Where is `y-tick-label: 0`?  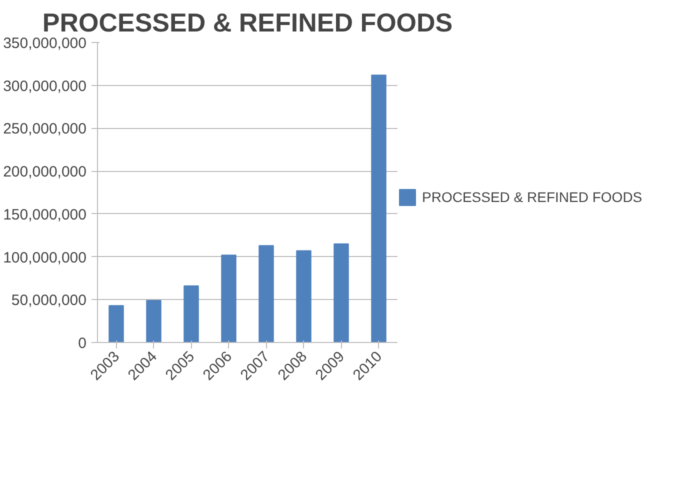
y-tick-label: 0 is located at coordinates (82, 343).